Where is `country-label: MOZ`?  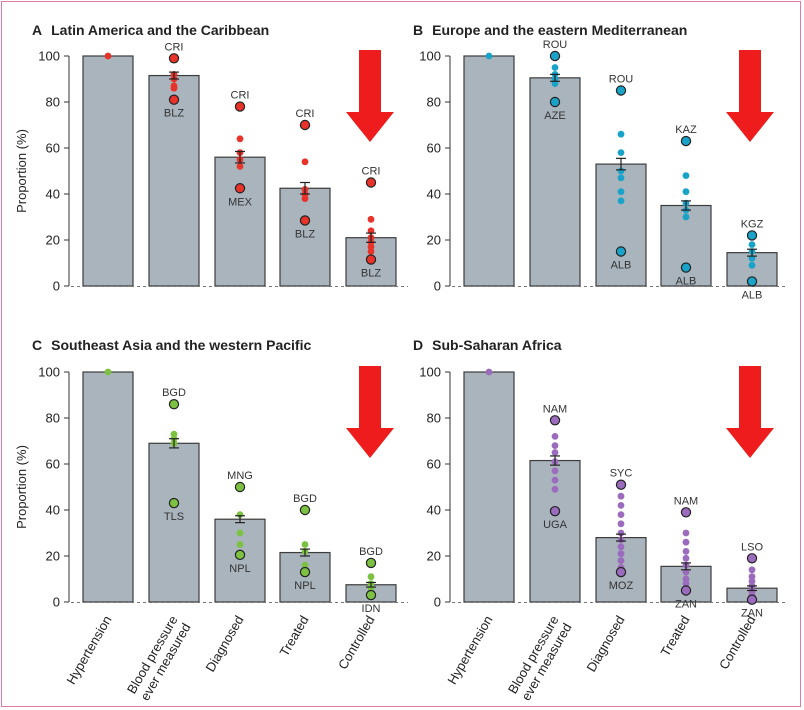
country-label: MOZ is located at coordinates (621, 586).